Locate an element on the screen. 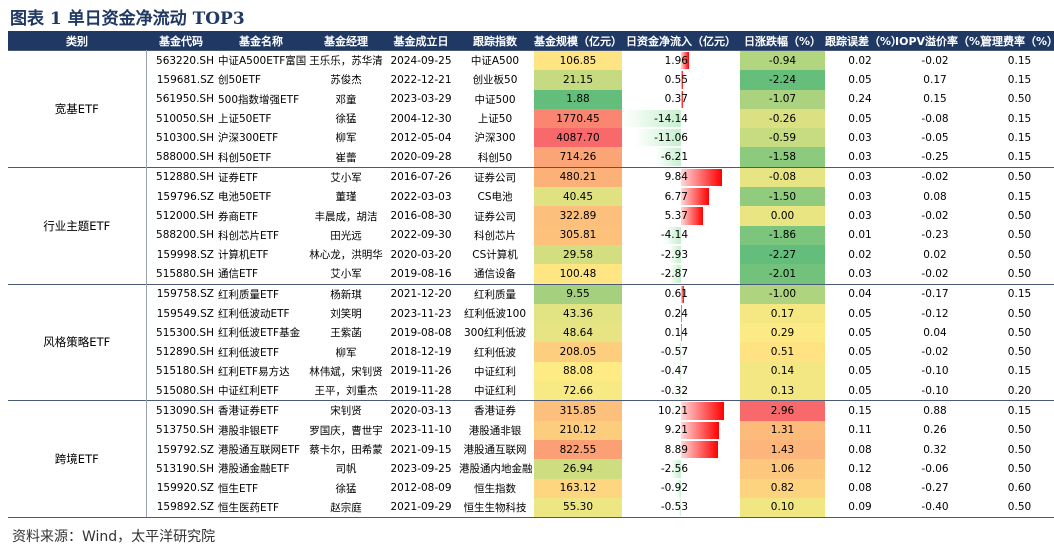 The height and width of the screenshot is (551, 1054). net-inflow-cell: 8.89 is located at coordinates (681, 449).